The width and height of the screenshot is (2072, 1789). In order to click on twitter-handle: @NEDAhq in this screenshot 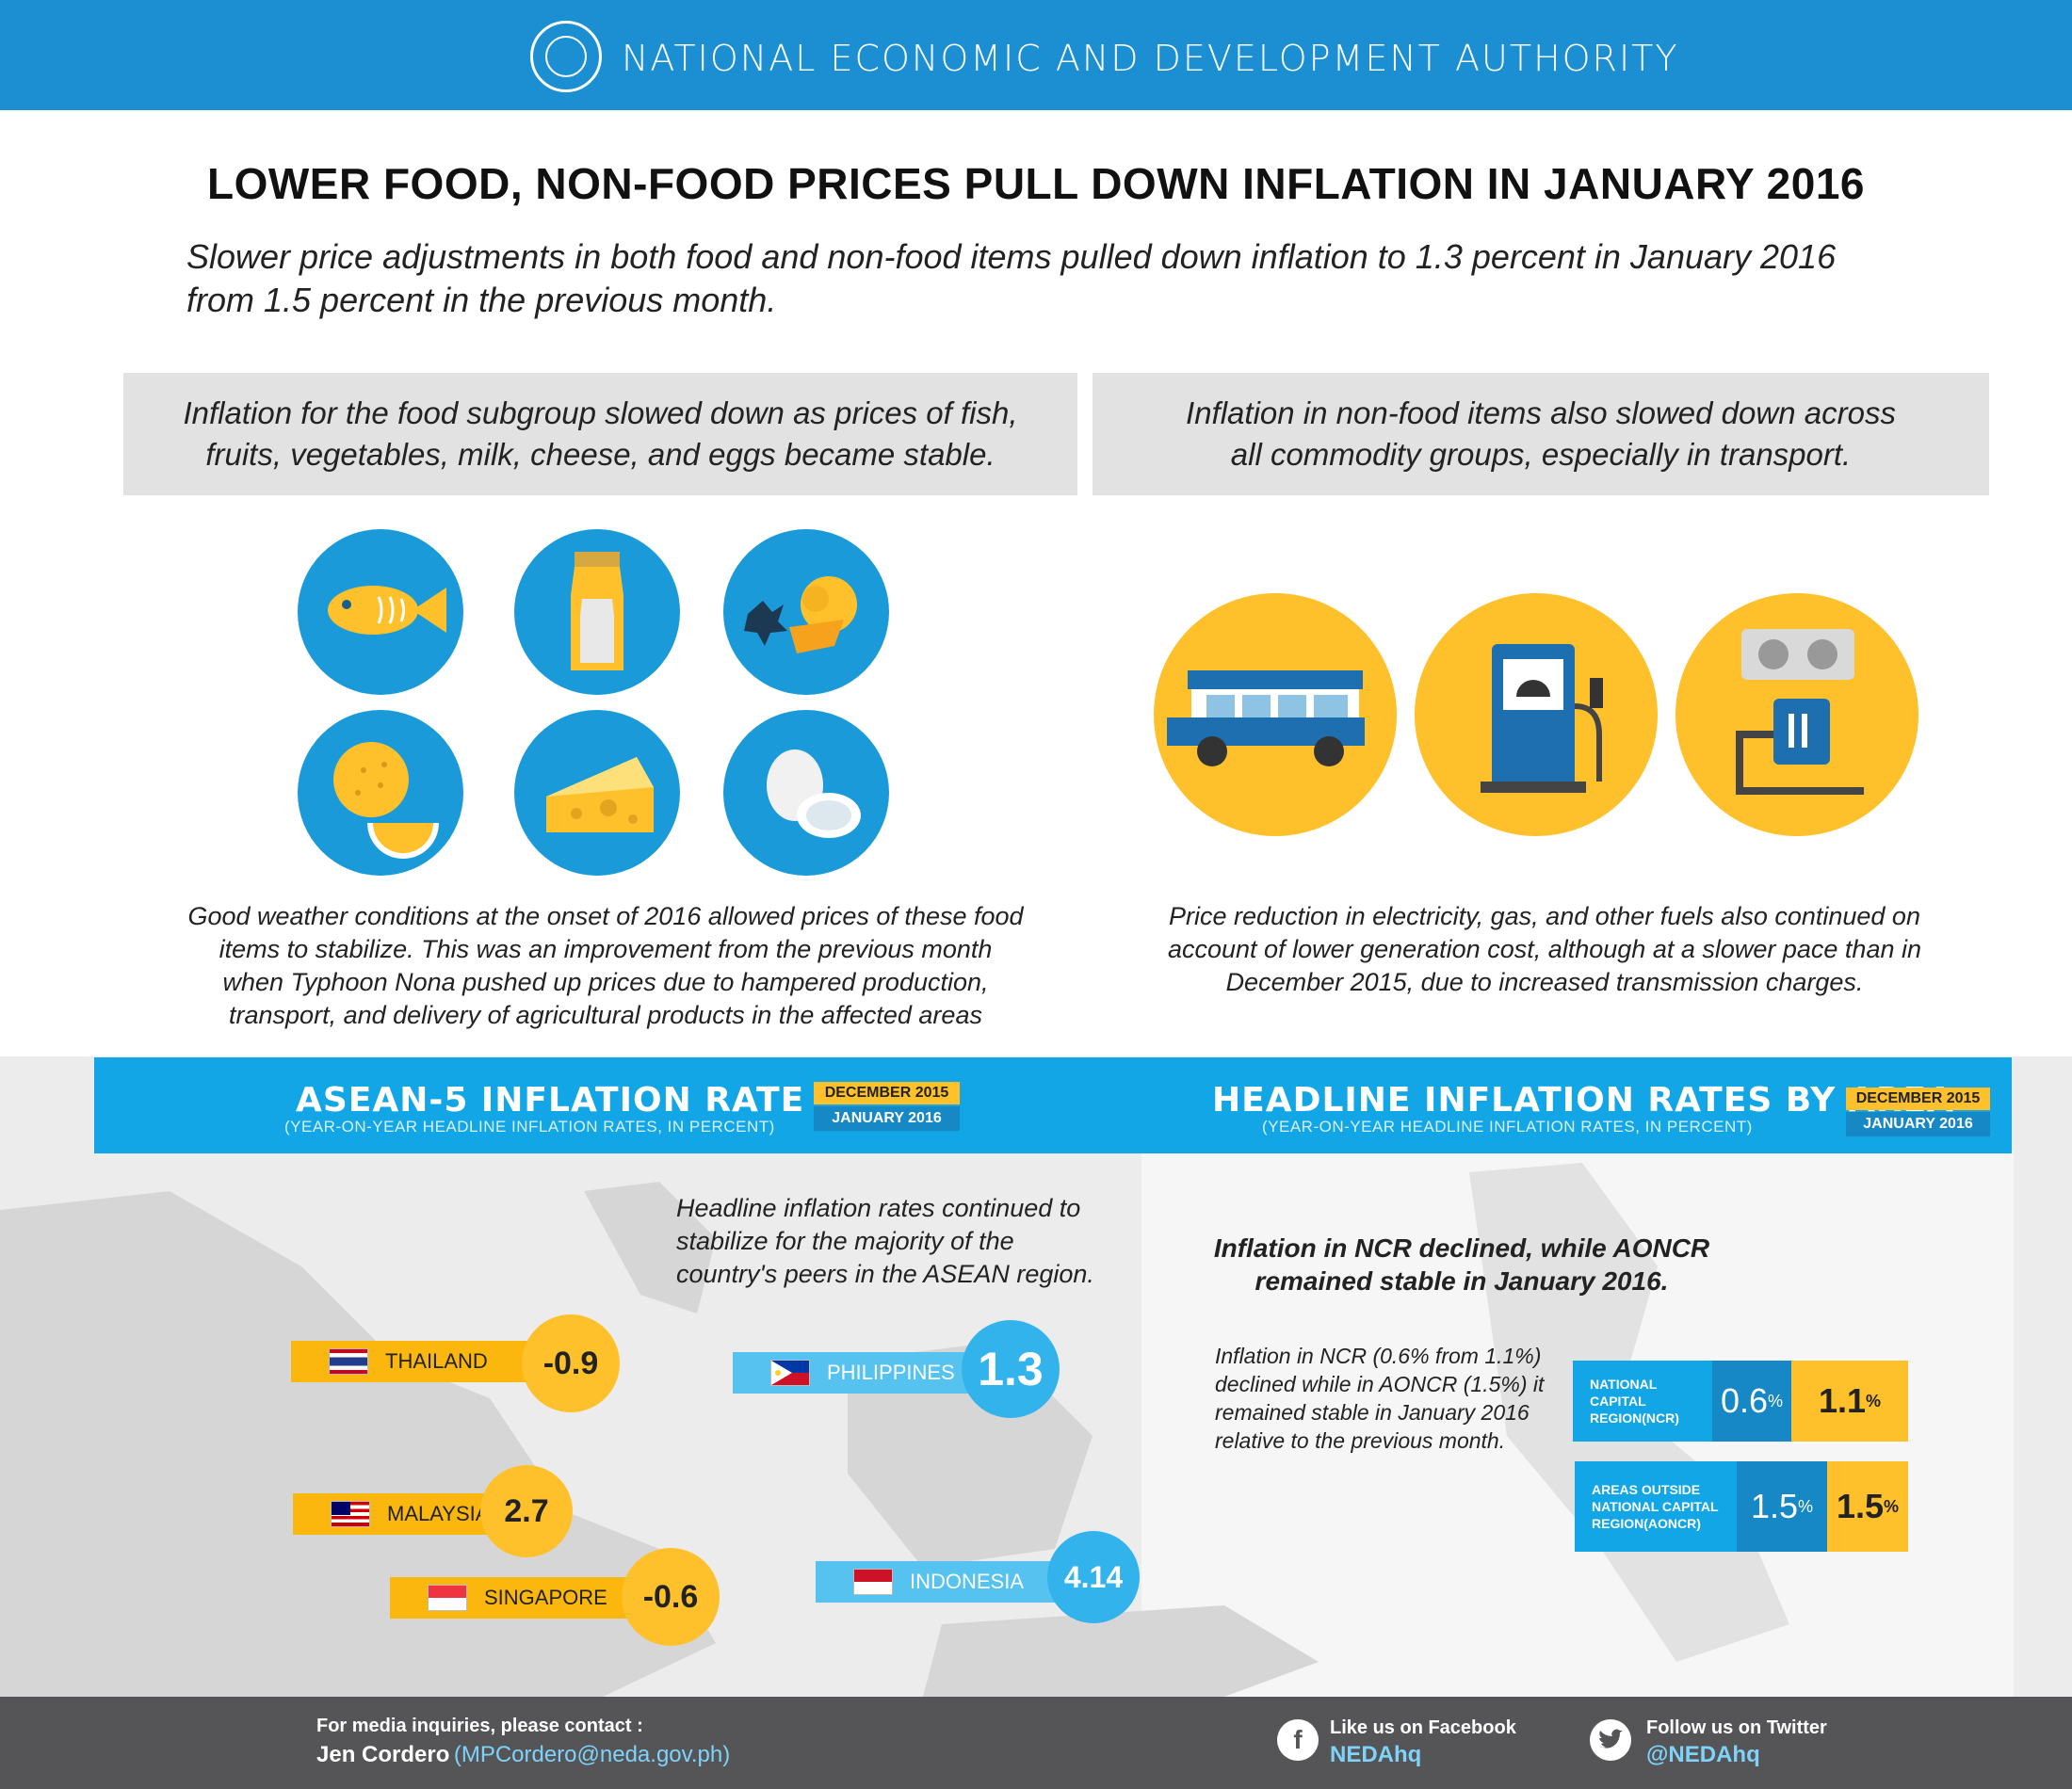, I will do `click(1703, 1754)`.